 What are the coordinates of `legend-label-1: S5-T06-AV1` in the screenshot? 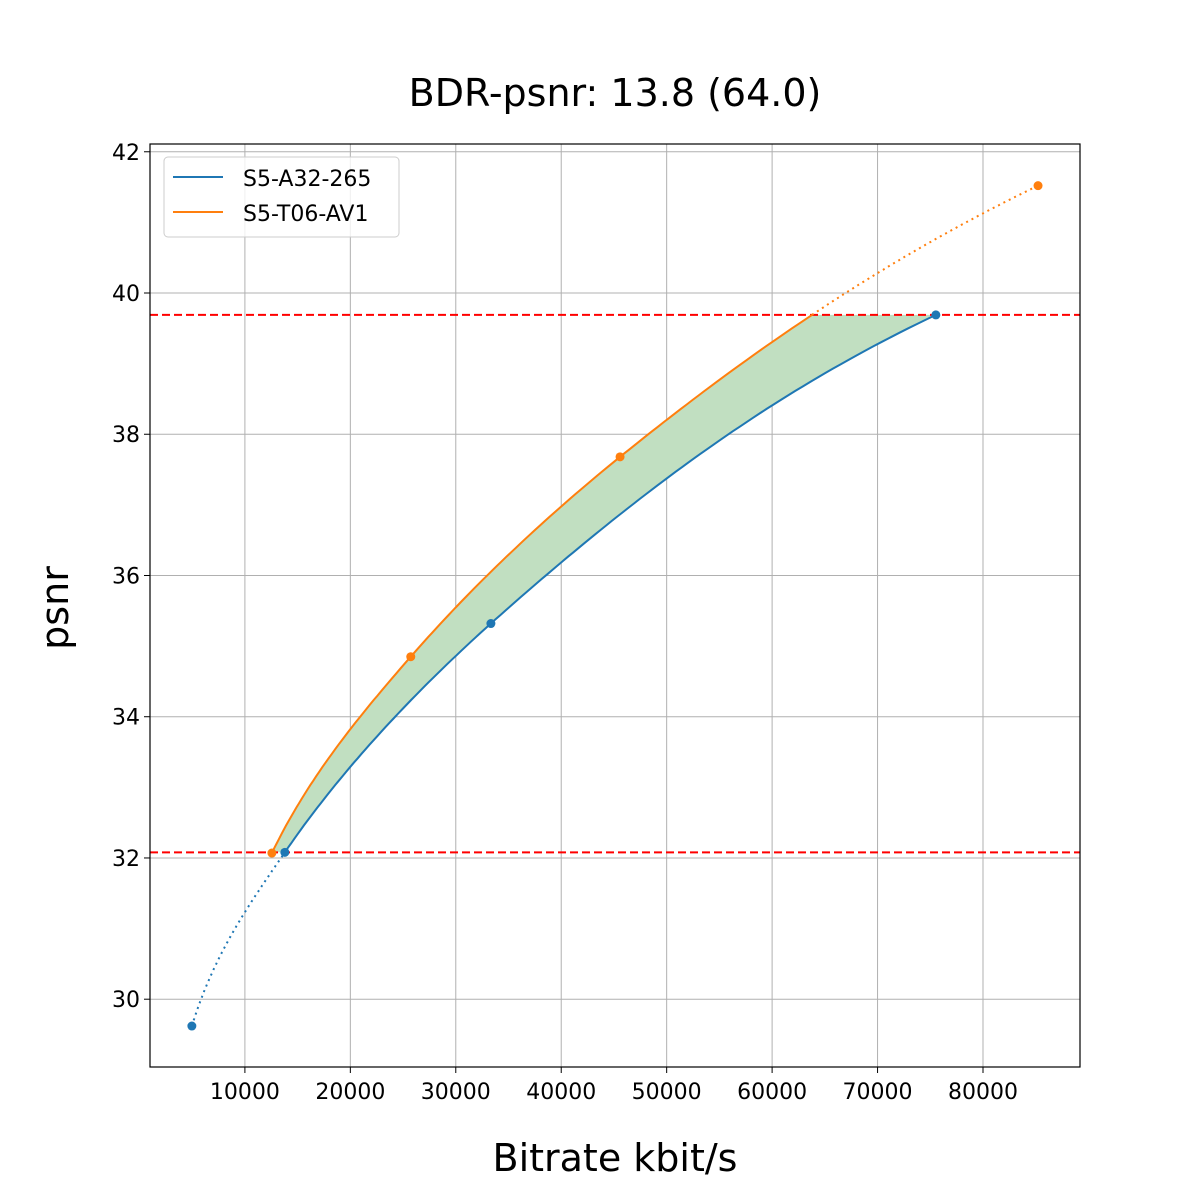 It's located at (305, 214).